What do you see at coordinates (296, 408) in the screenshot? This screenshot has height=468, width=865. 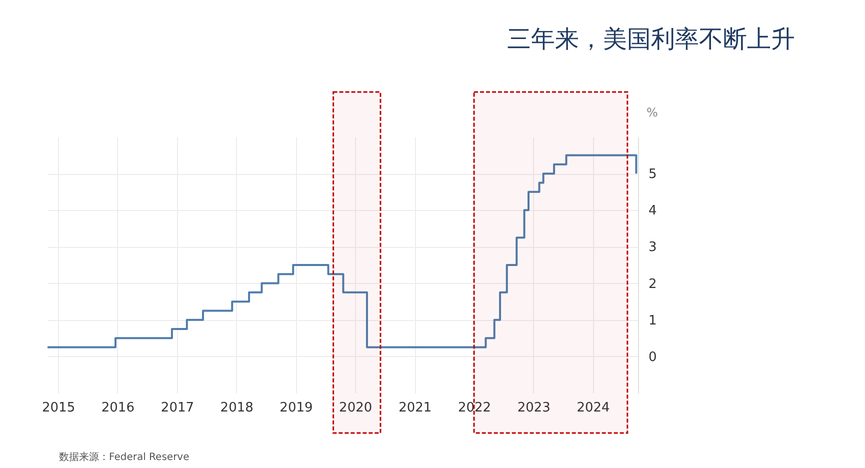 I see `x-tick-label: 2019` at bounding box center [296, 408].